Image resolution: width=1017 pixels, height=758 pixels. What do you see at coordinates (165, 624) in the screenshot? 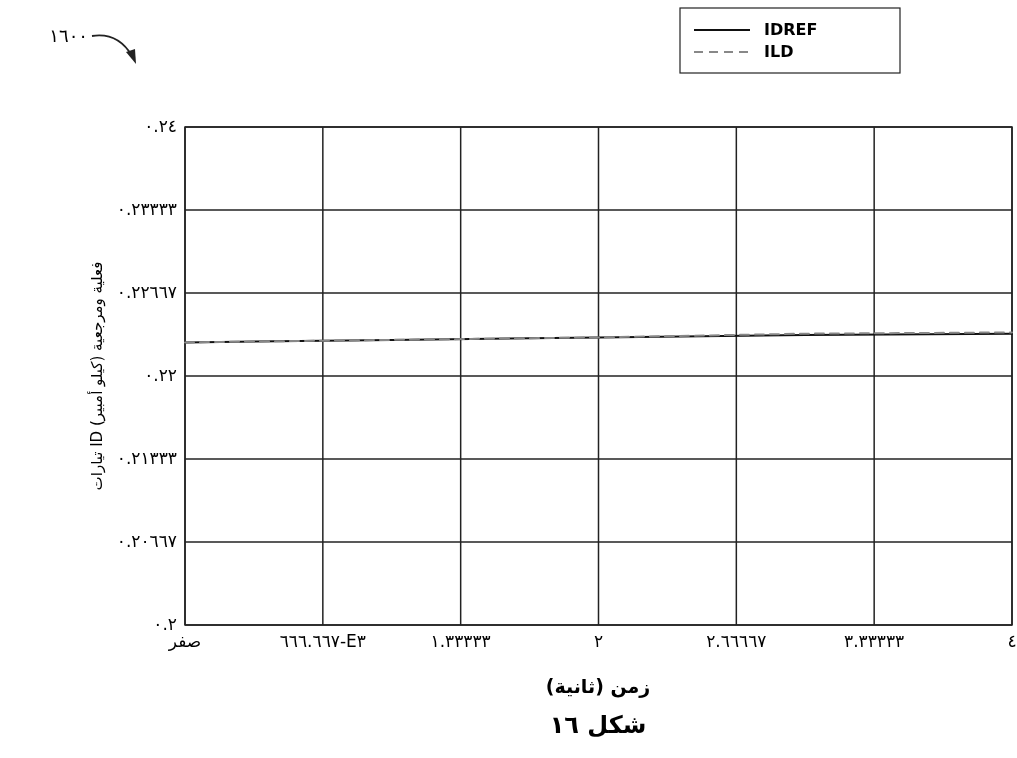
I see `y-tick-label: ٠.٢` at bounding box center [165, 624].